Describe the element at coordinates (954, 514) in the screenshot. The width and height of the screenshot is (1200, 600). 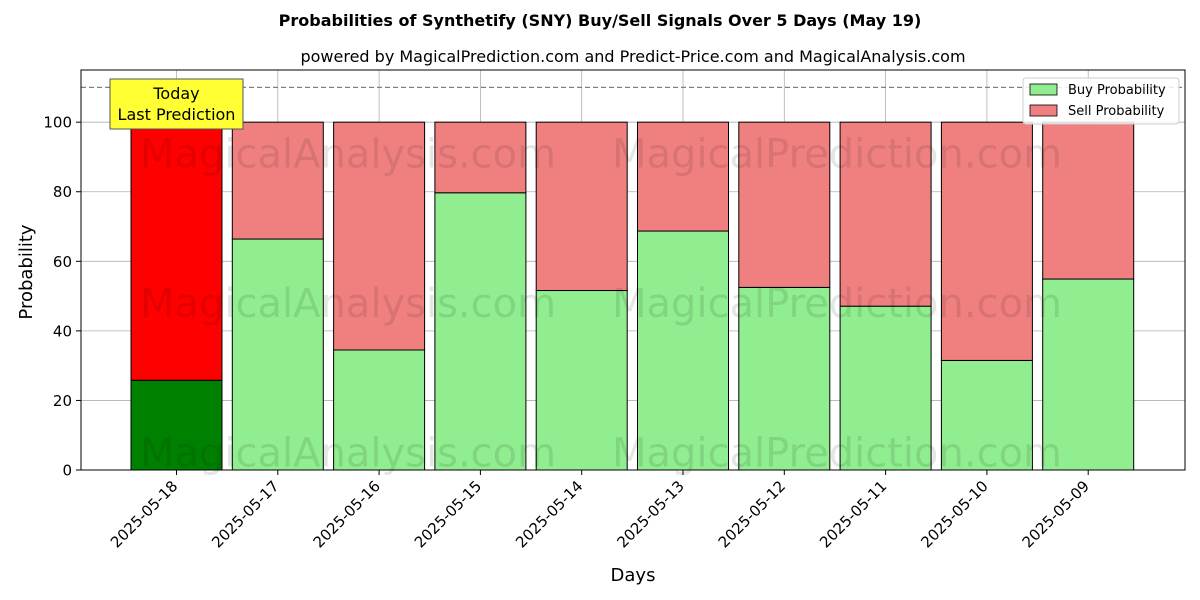
I see `x-tick-label: 2025-05-10` at that location.